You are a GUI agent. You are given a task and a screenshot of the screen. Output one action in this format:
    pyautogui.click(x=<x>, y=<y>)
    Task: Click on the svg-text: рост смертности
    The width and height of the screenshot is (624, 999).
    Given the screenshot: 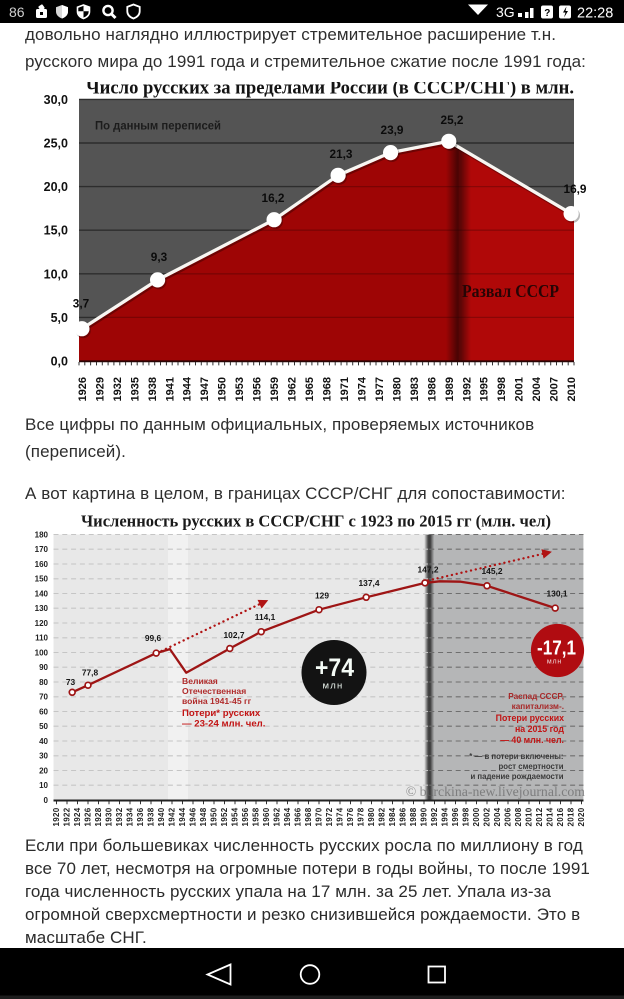 What is the action you would take?
    pyautogui.click(x=531, y=766)
    